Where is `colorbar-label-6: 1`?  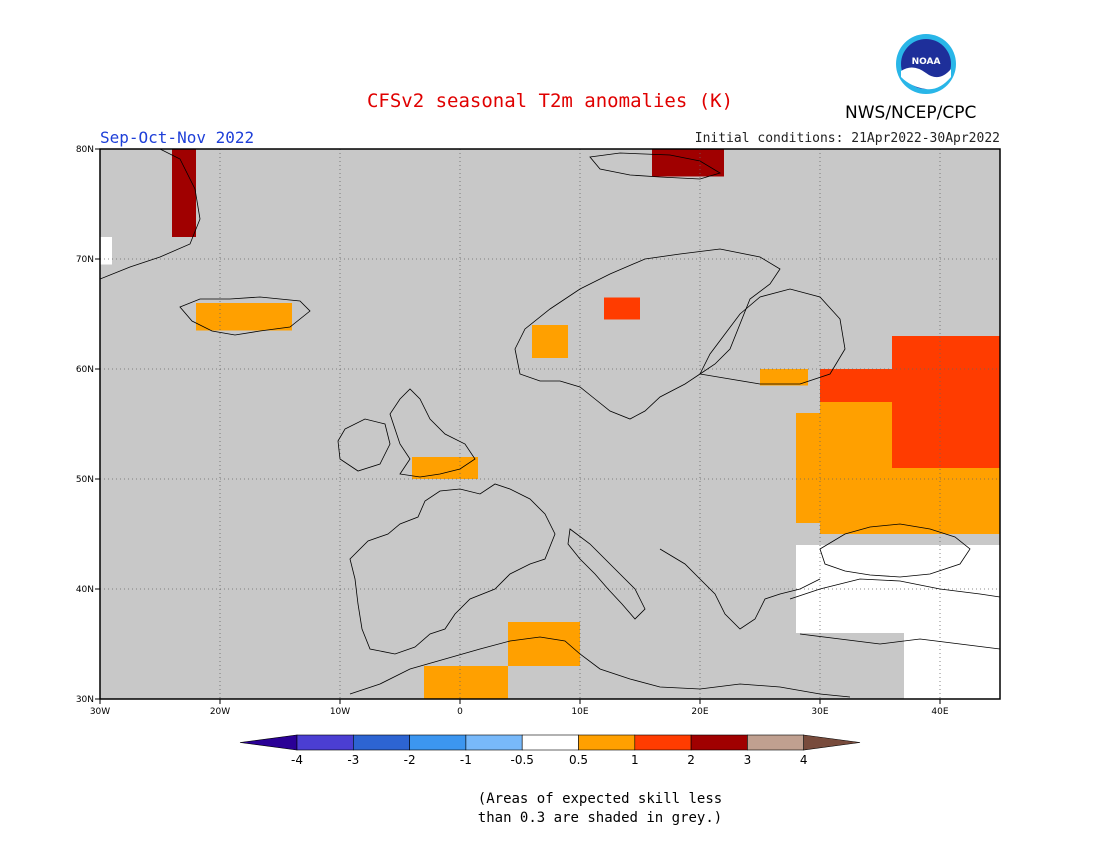
colorbar-label-6: 1 is located at coordinates (635, 760).